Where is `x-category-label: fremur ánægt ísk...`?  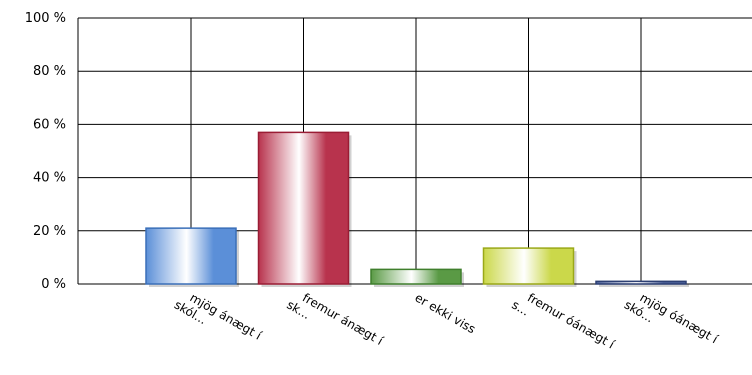
x-category-label: fremur ánægt ísk... is located at coordinates (335, 322).